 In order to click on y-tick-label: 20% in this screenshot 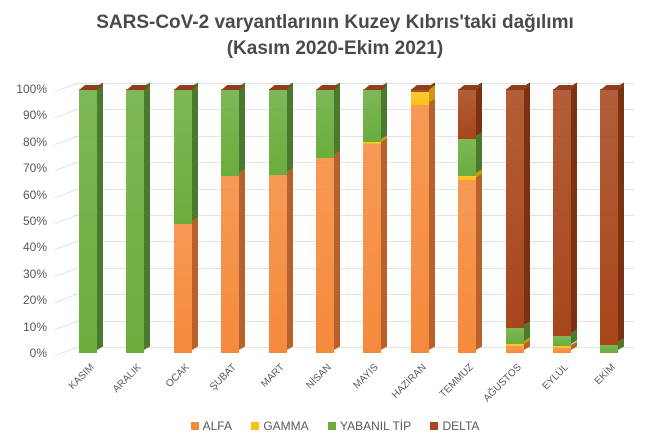, I will do `click(34, 300)`.